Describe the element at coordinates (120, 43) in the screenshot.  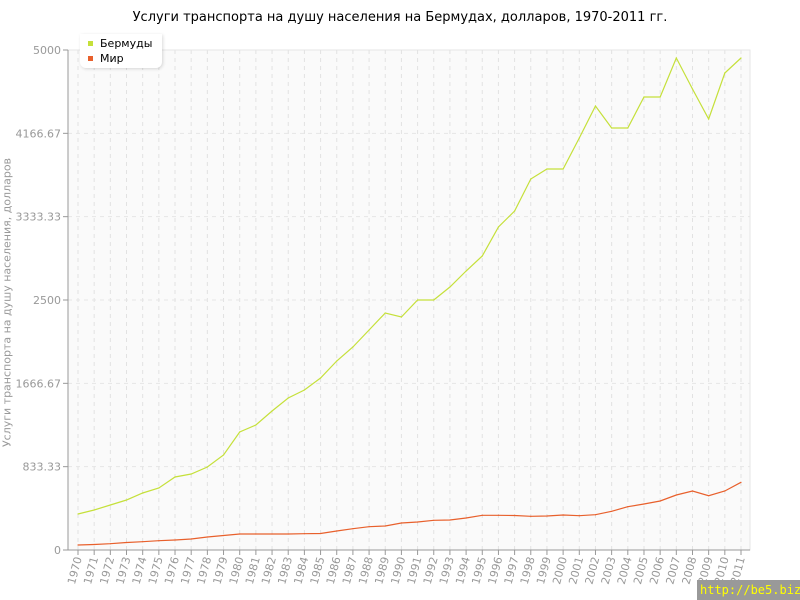
I see `legend-item-bermuda: Бермуды` at that location.